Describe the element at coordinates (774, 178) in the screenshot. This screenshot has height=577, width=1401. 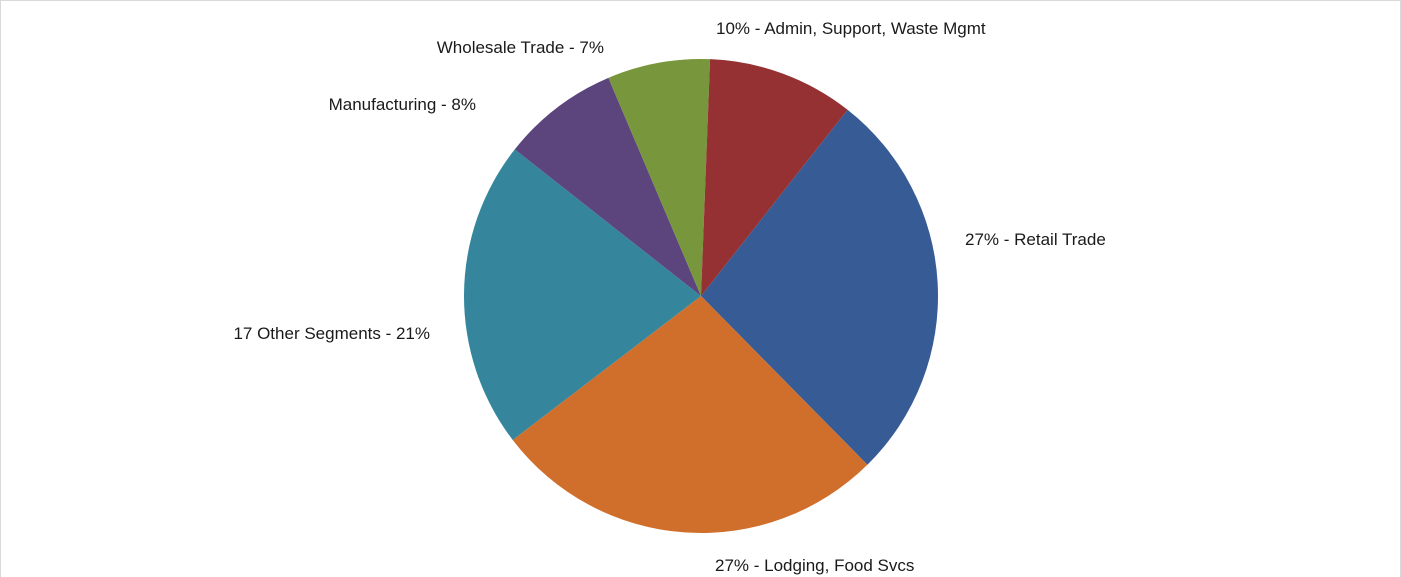
I see `pie-slice-admin-support-waste-mgmt` at that location.